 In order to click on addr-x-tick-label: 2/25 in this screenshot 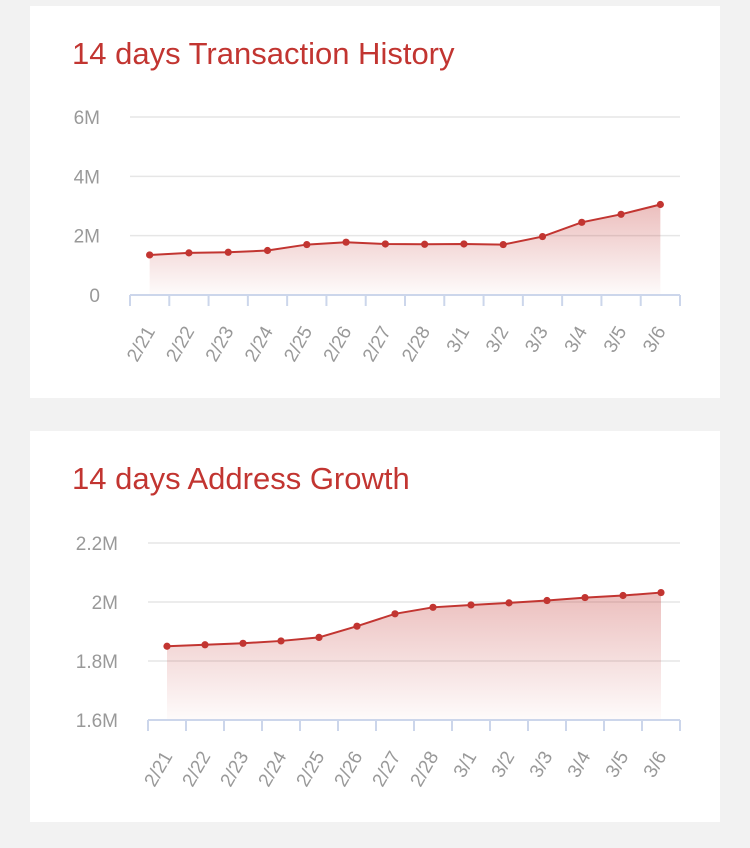, I will do `click(311, 769)`.